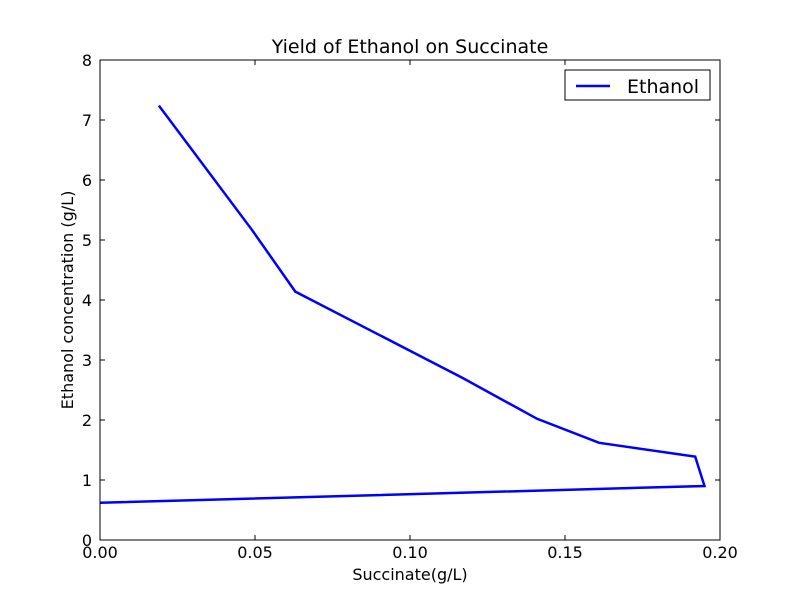 The image size is (800, 600). Describe the element at coordinates (87, 180) in the screenshot. I see `y-tick-label: 6` at that location.